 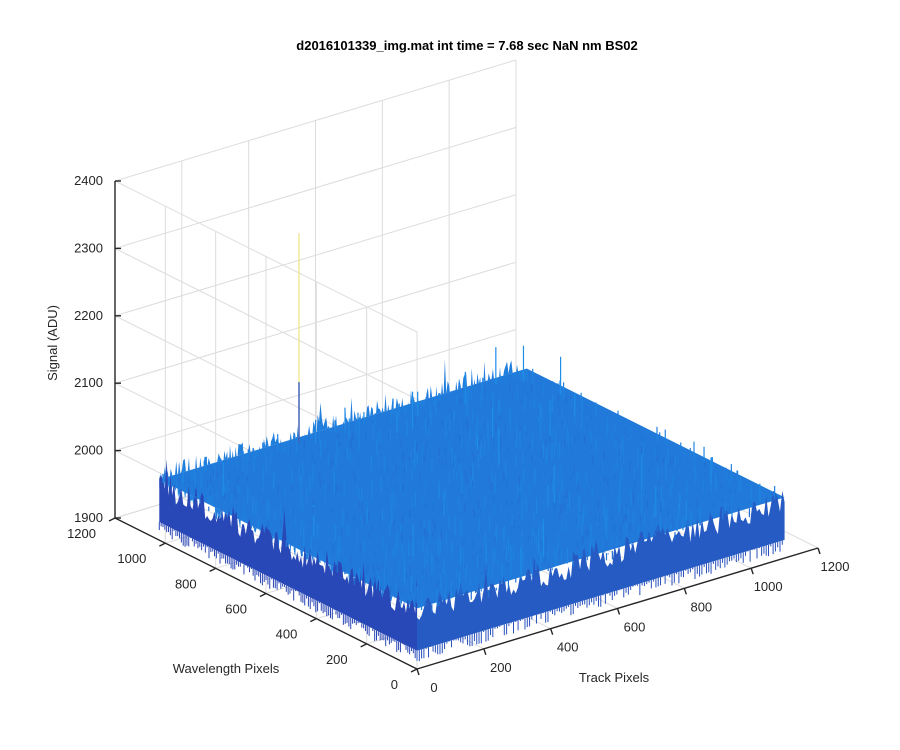 What do you see at coordinates (88, 247) in the screenshot?
I see `z-tick-label: 2300` at bounding box center [88, 247].